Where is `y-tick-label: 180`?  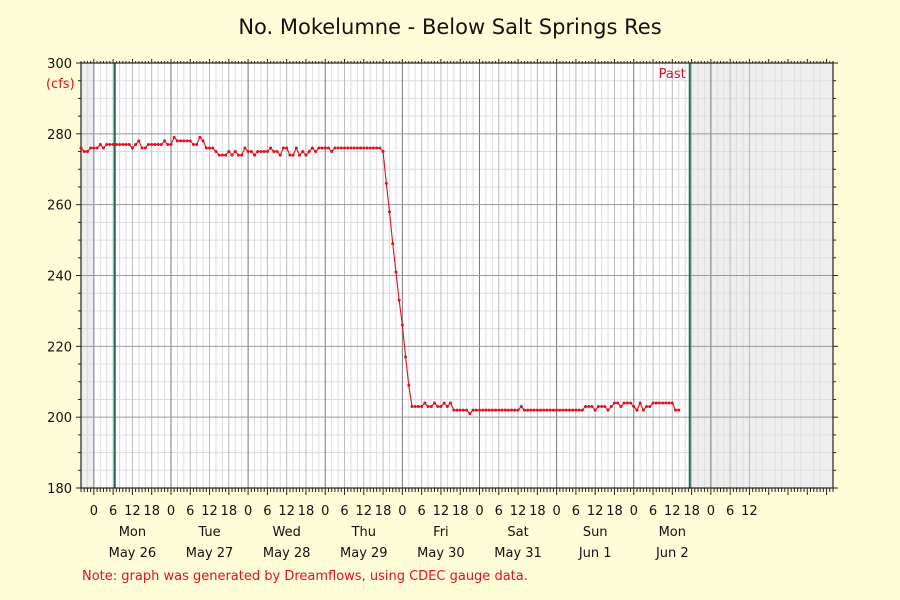 y-tick-label: 180 is located at coordinates (59, 489).